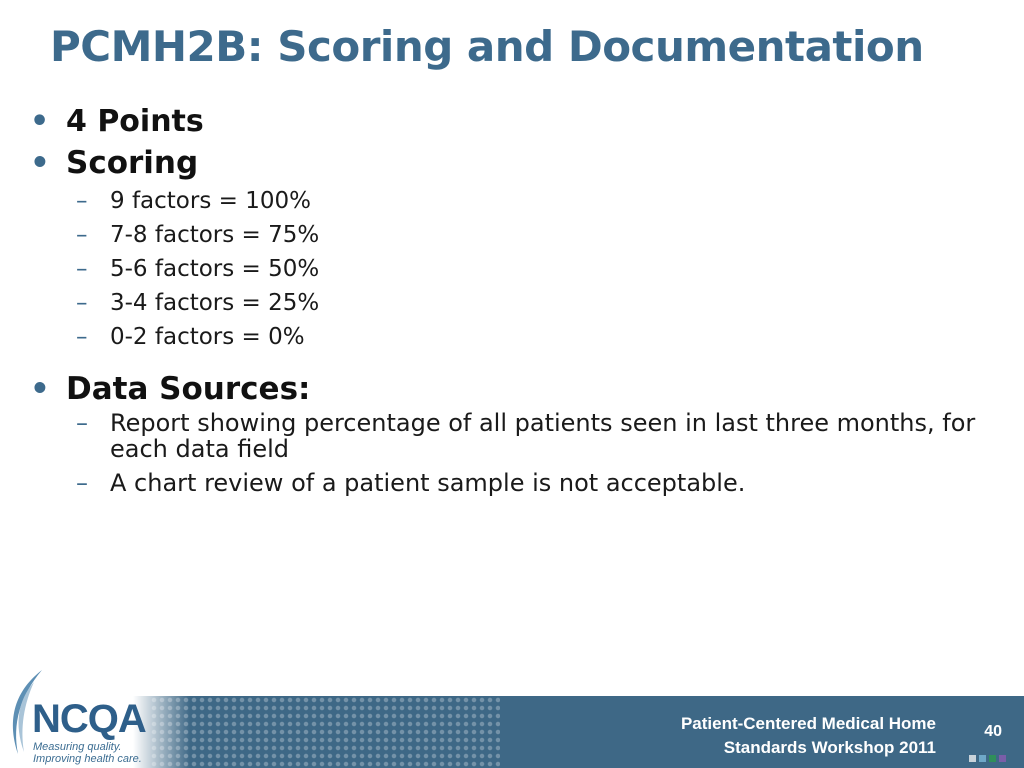 Image resolution: width=1024 pixels, height=768 pixels. I want to click on scoring-item: – 7-8 factors = 75%, so click(507, 235).